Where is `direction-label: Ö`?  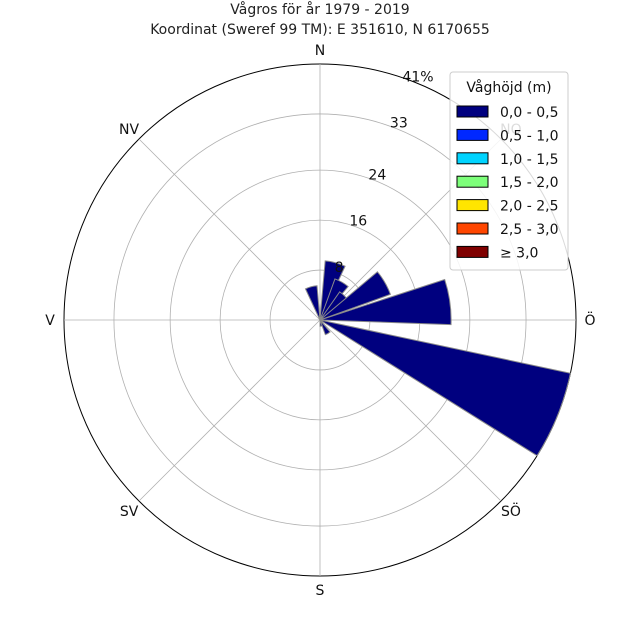
direction-label: Ö is located at coordinates (589, 320).